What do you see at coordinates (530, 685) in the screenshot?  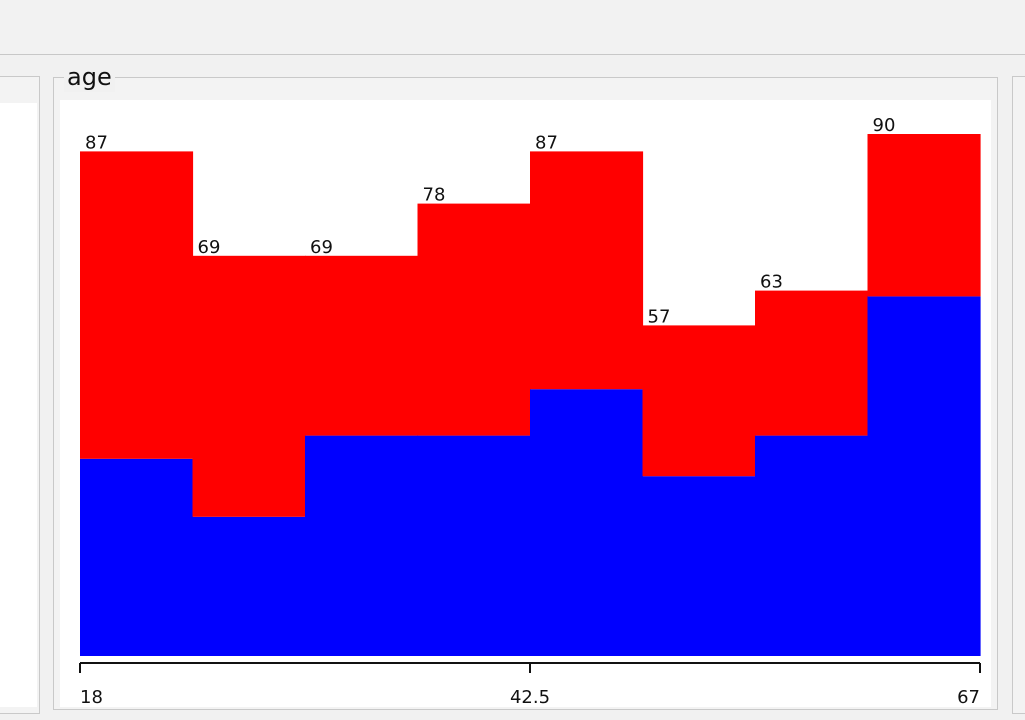 I see `x-axis: 18 42.5 67` at bounding box center [530, 685].